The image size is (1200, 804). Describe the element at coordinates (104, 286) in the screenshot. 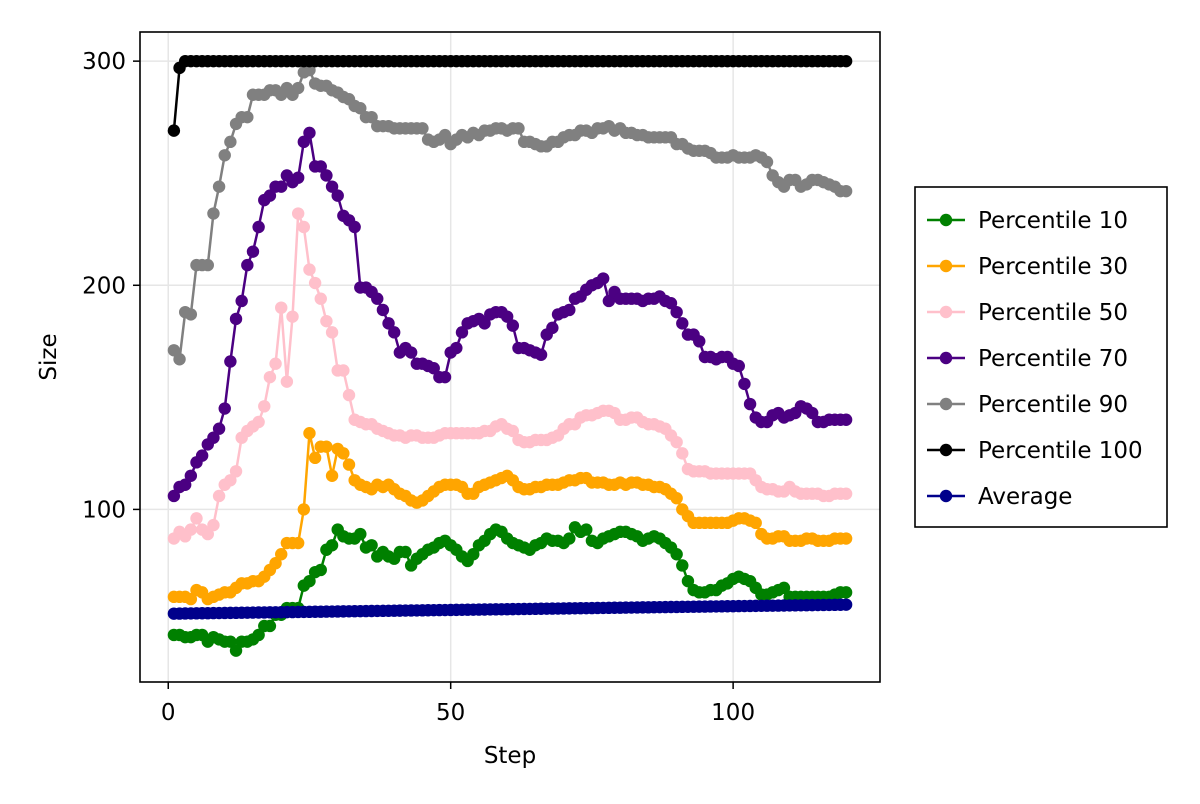

I see `y-tick-label: 200` at that location.